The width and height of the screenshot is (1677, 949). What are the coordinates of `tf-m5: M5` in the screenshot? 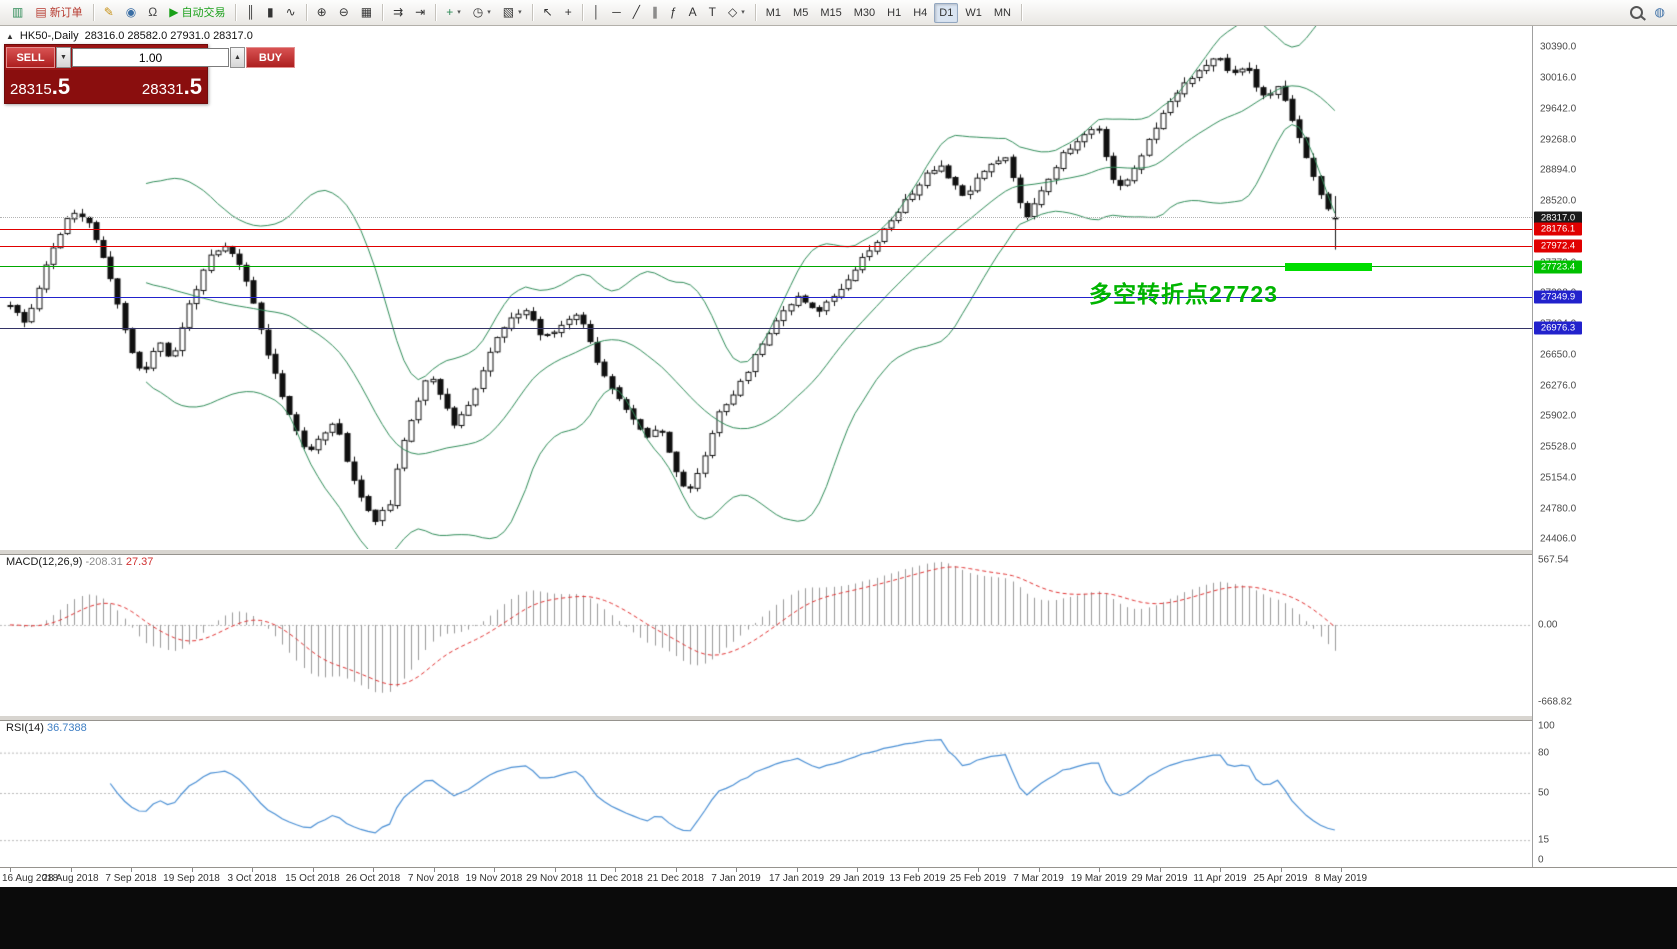 It's located at (800, 13).